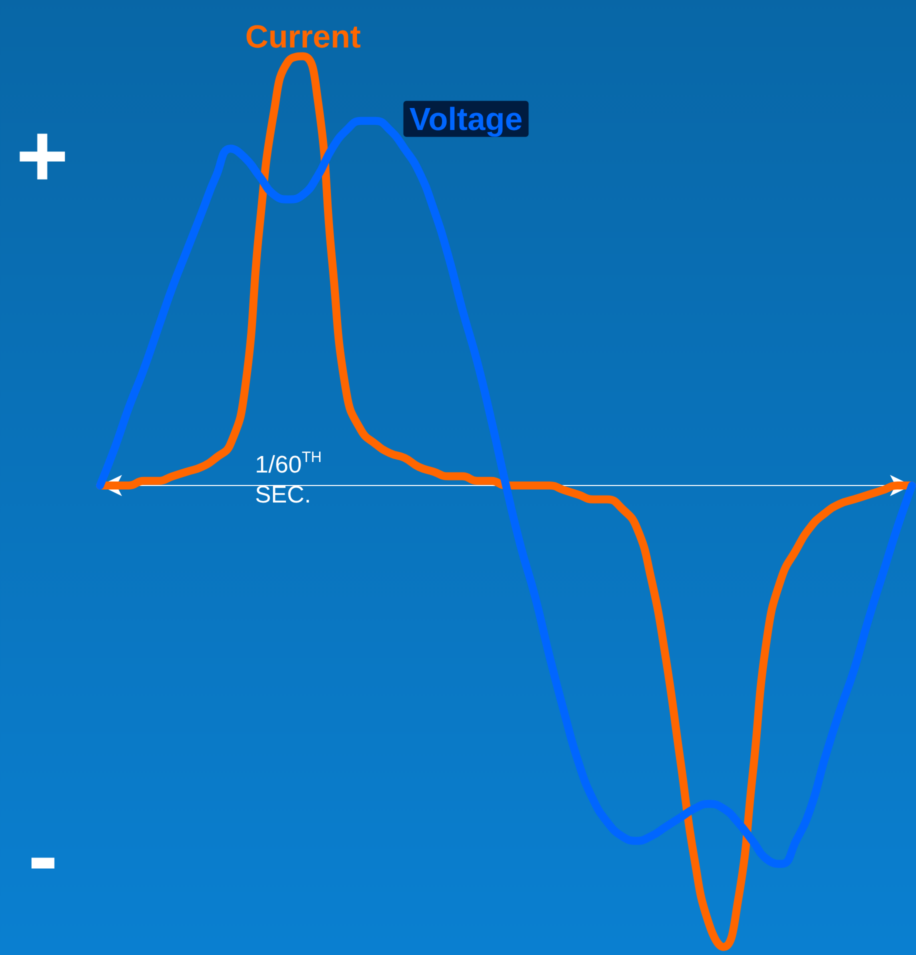 Image resolution: width=916 pixels, height=955 pixels. I want to click on series-label: Voltage, so click(466, 118).